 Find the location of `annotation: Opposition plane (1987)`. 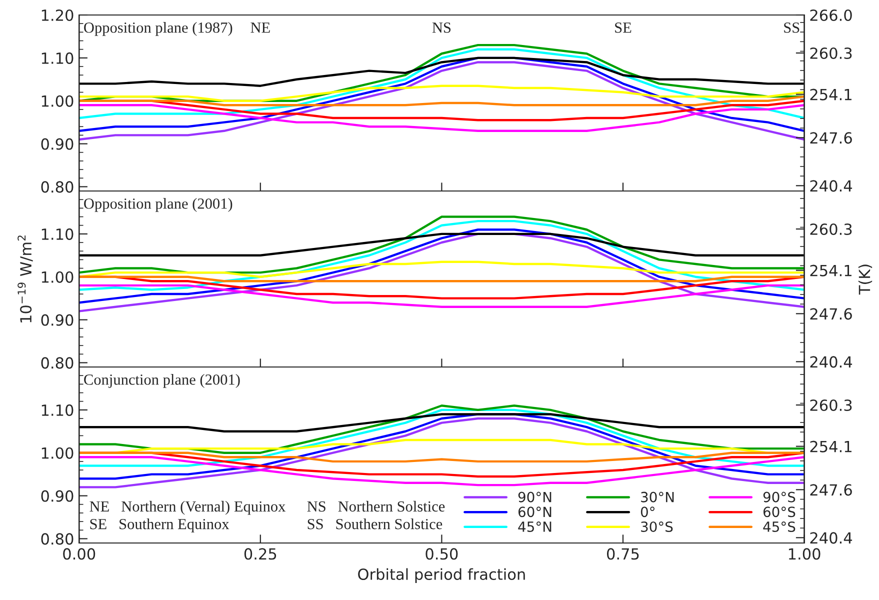

annotation: Opposition plane (1987) is located at coordinates (158, 29).